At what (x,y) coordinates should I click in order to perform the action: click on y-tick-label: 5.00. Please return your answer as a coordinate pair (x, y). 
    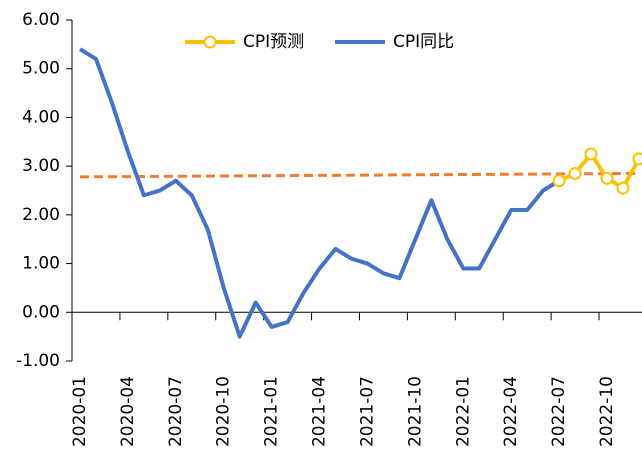
    Looking at the image, I should click on (41, 69).